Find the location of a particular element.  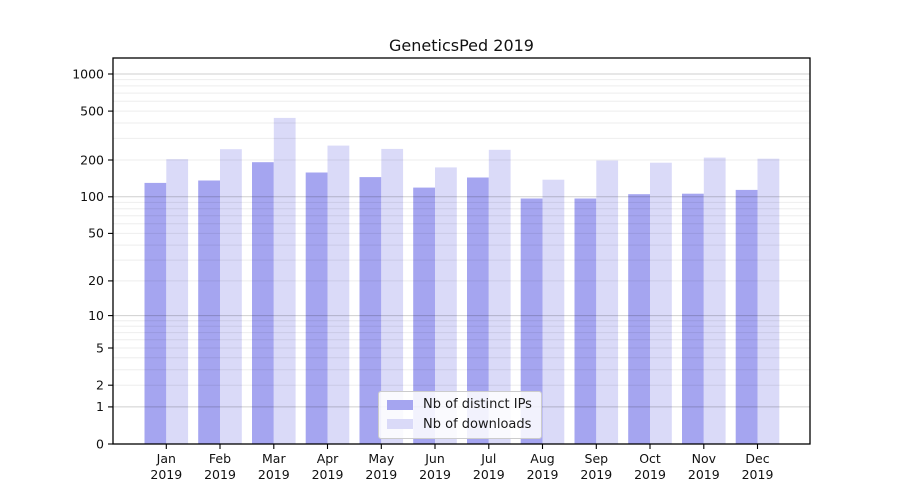

bar-may-distinct-ips is located at coordinates (370, 310).